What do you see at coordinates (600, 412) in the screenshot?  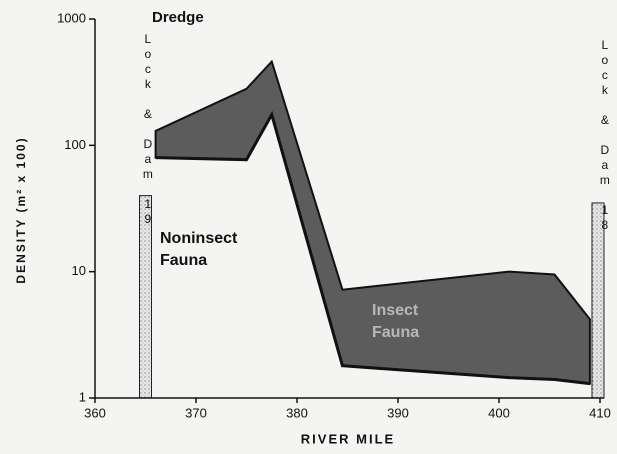 I see `x-tick-label: 410` at bounding box center [600, 412].